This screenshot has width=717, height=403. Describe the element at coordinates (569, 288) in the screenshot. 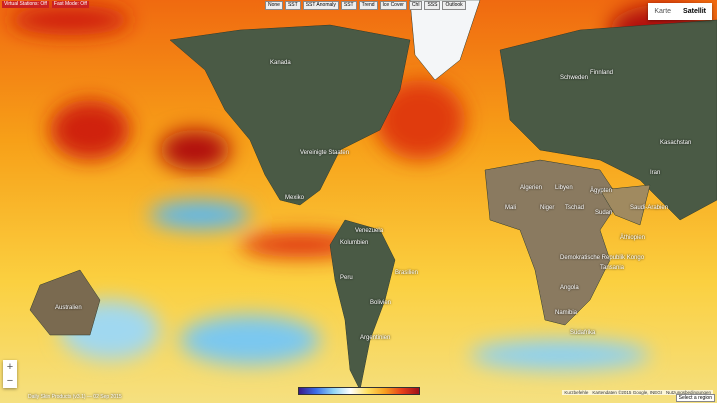

I see `place-label: Angola` at that location.